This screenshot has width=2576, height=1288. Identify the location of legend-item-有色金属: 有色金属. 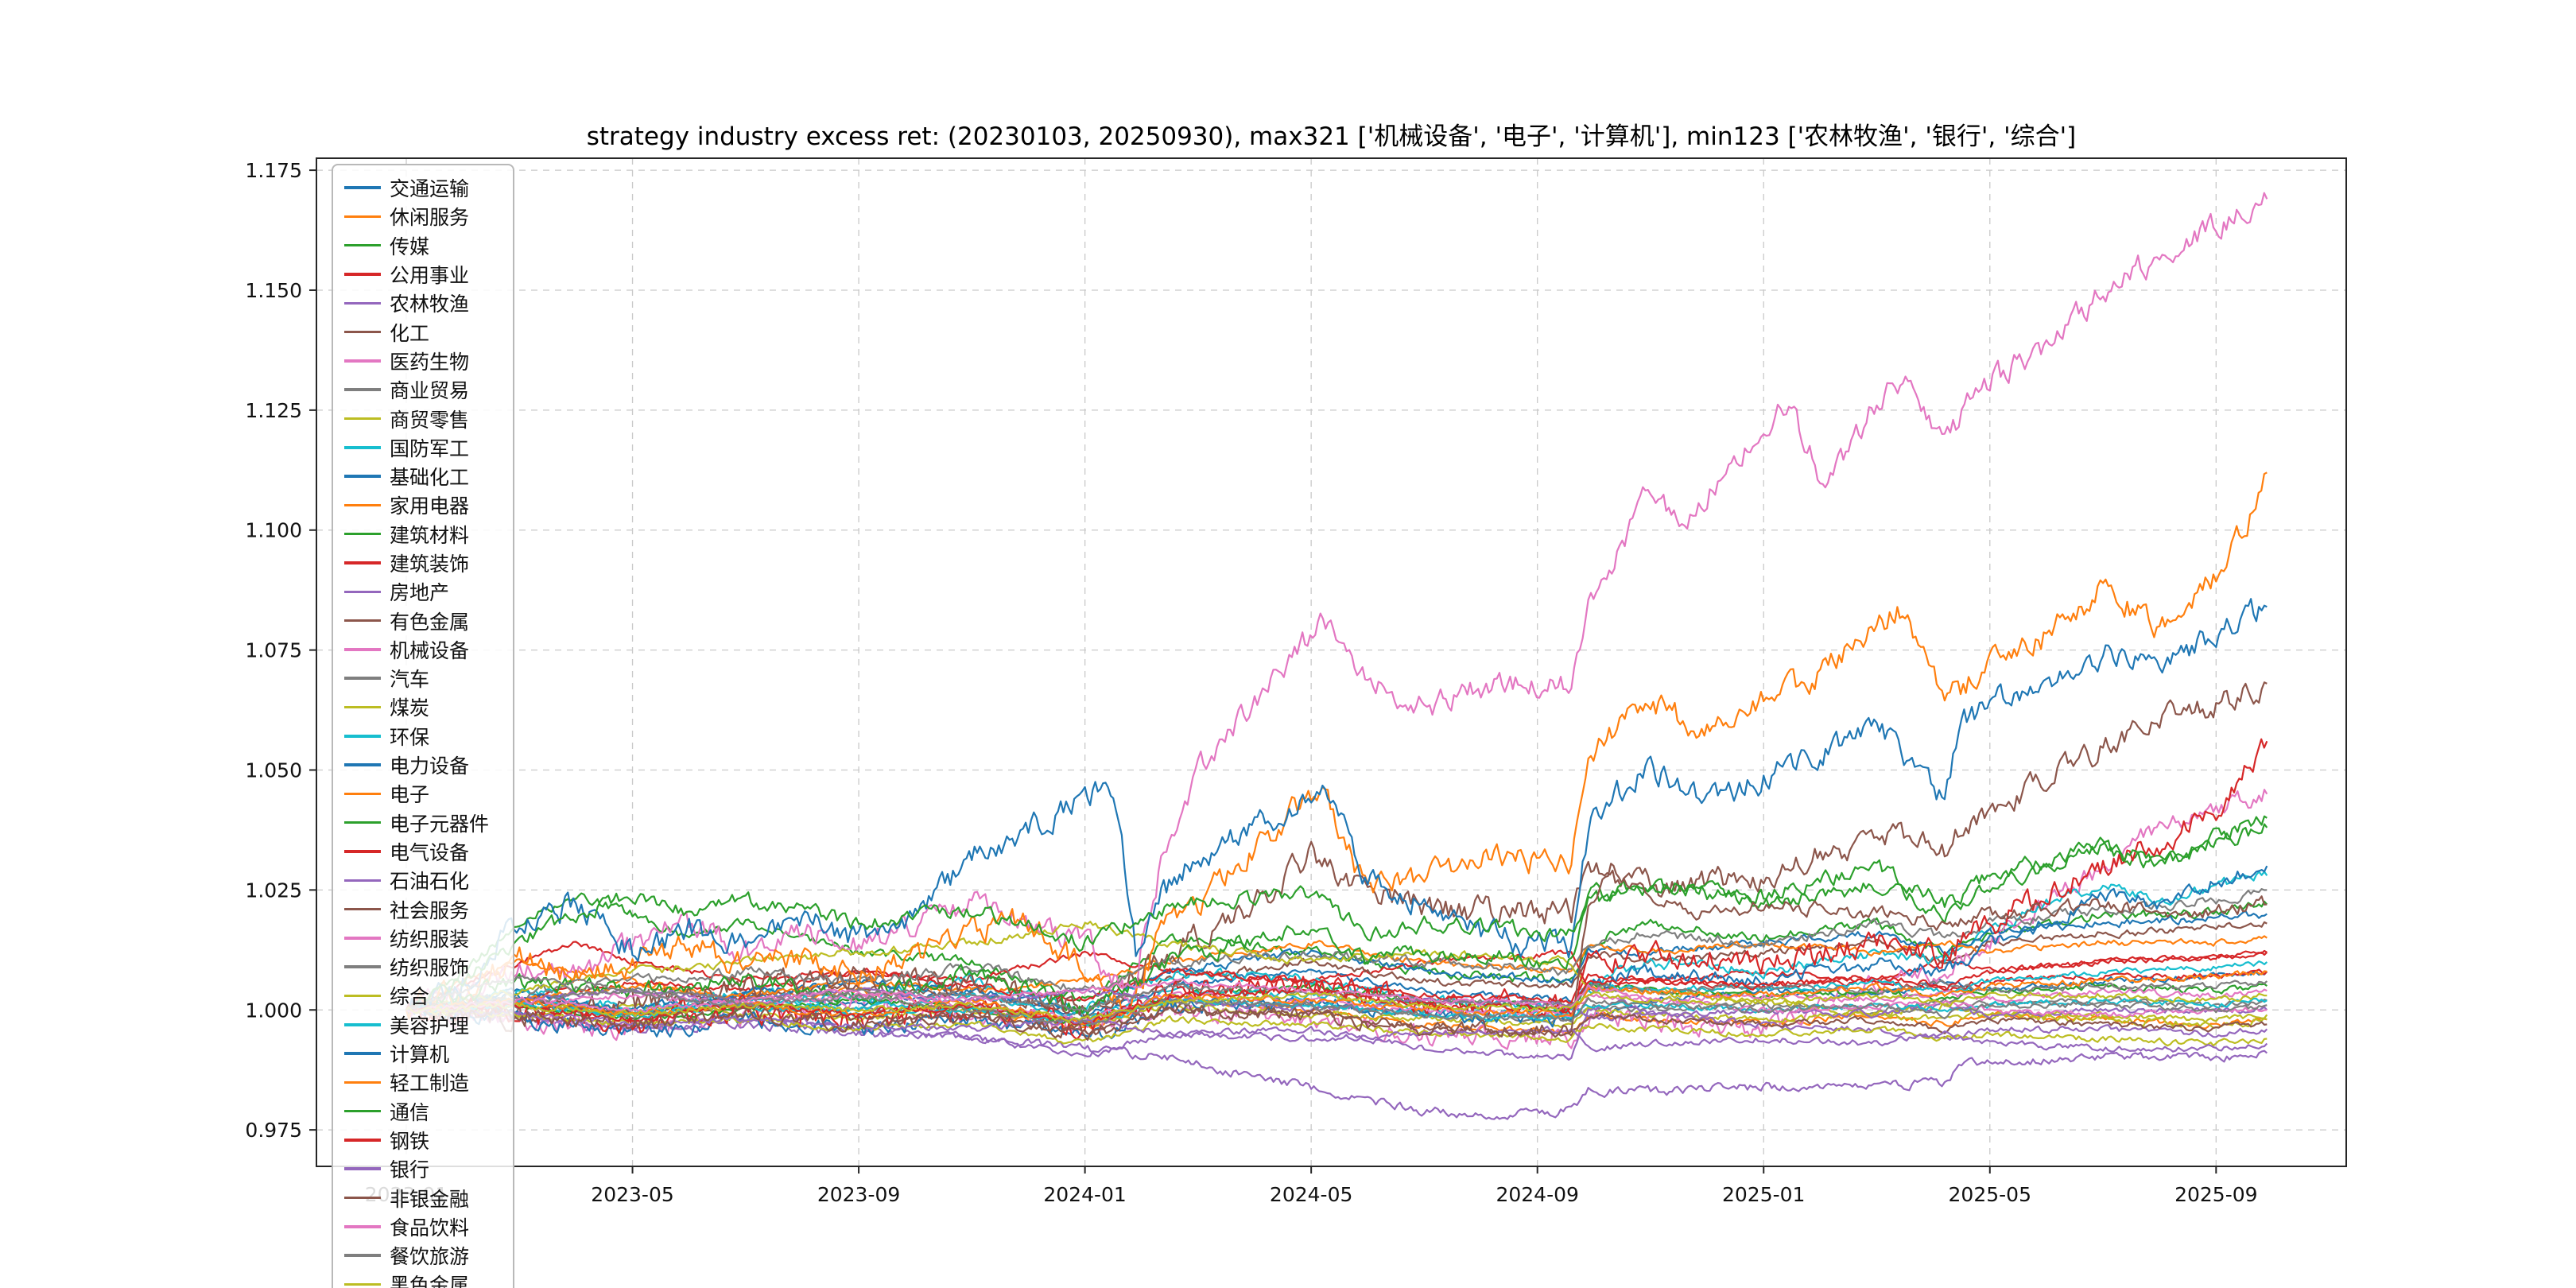
(423, 620).